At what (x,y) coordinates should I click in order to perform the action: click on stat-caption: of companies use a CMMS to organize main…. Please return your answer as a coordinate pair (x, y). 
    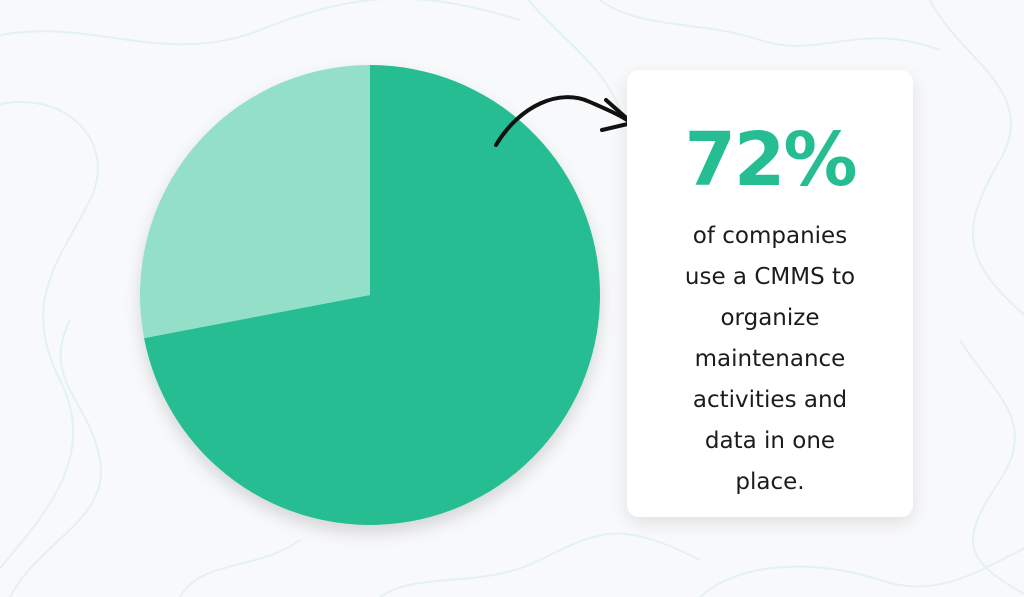
    Looking at the image, I should click on (770, 359).